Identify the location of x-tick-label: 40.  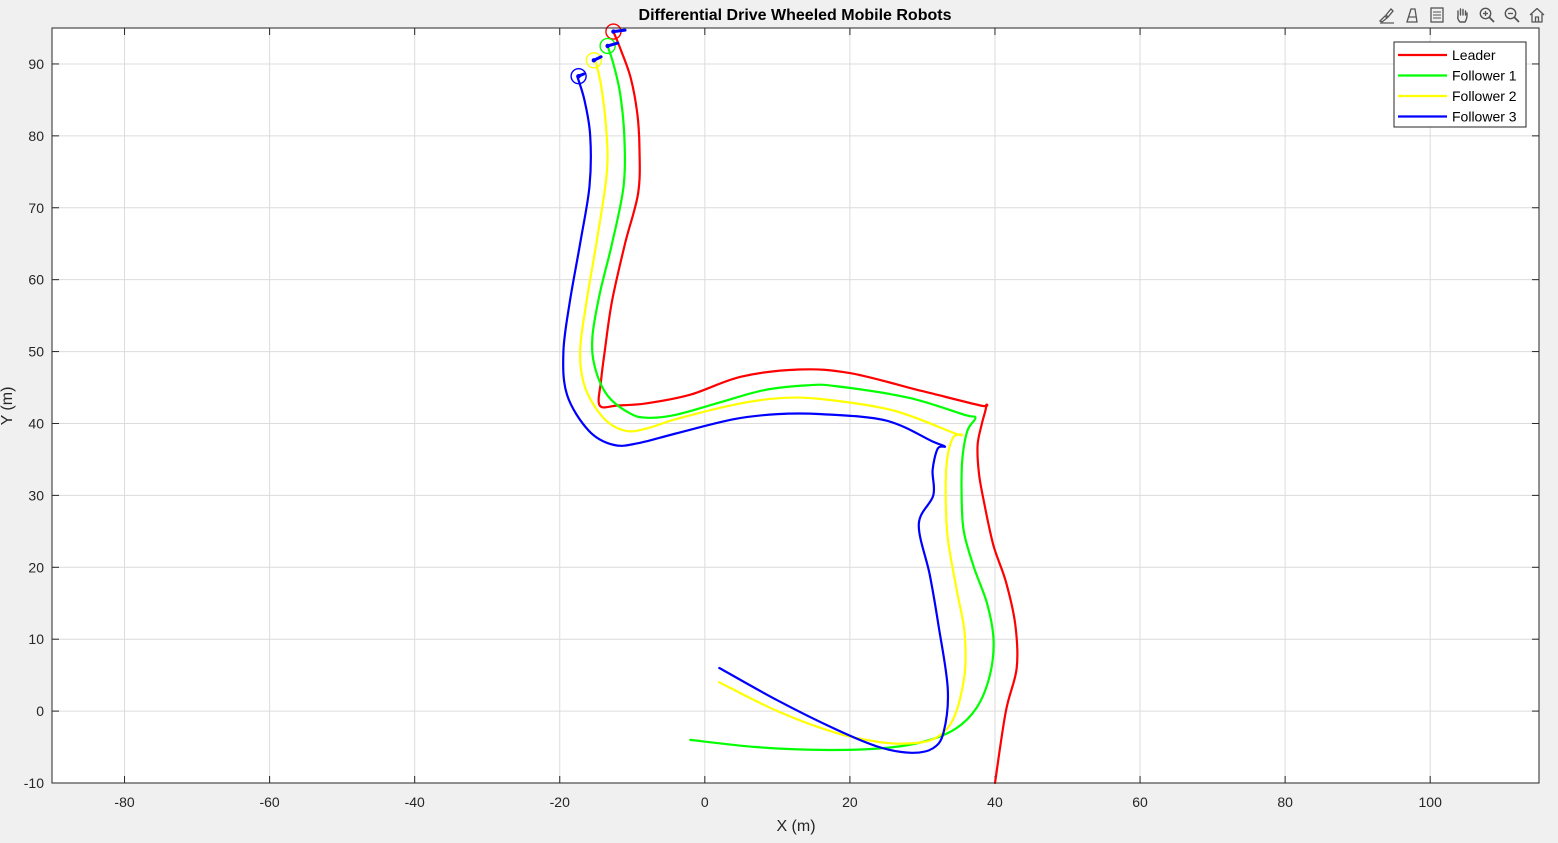
(995, 802).